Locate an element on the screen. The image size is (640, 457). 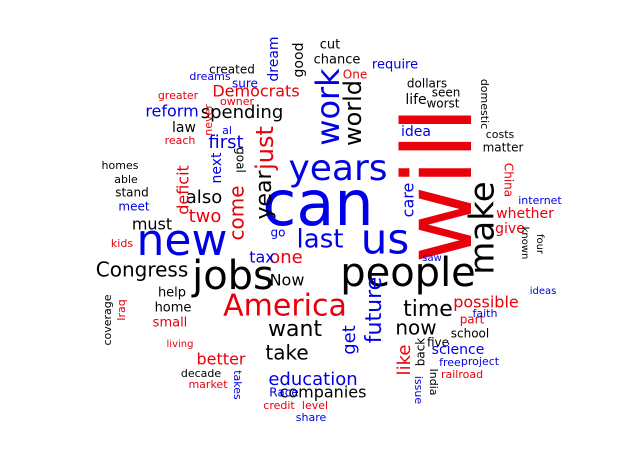
cloud-word: also is located at coordinates (204, 197).